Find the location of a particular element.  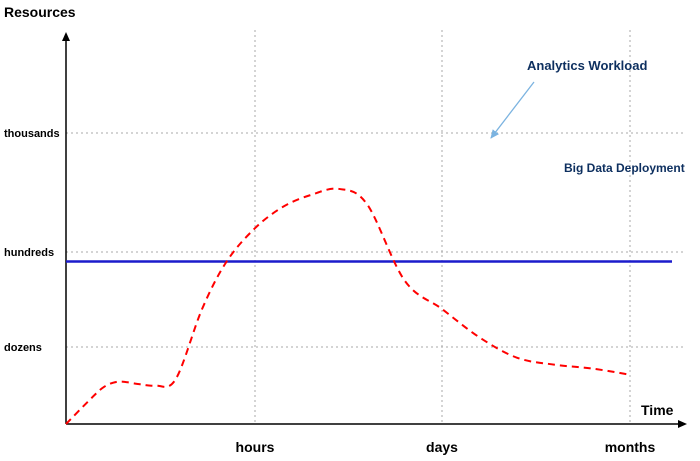

x-tick-labels: hours days months is located at coordinates (446, 447).